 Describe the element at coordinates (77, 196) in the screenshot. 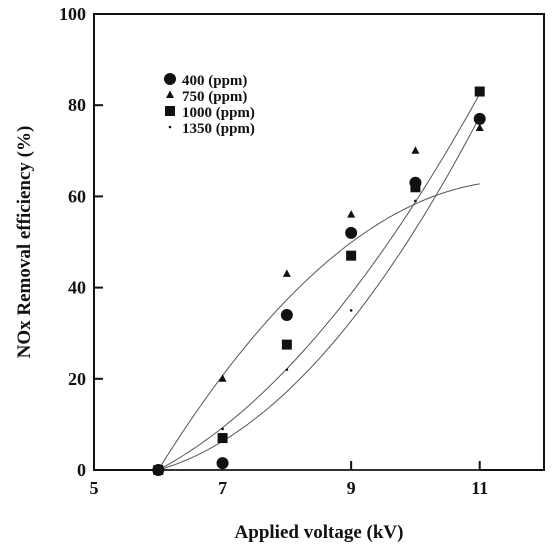

I see `y-tick-label: 60` at that location.